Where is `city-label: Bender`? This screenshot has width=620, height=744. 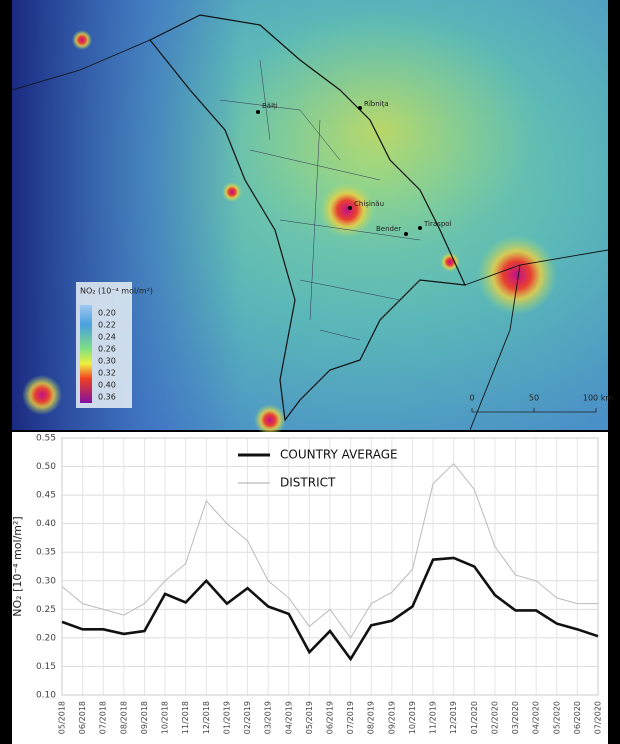
city-label: Bender is located at coordinates (388, 229).